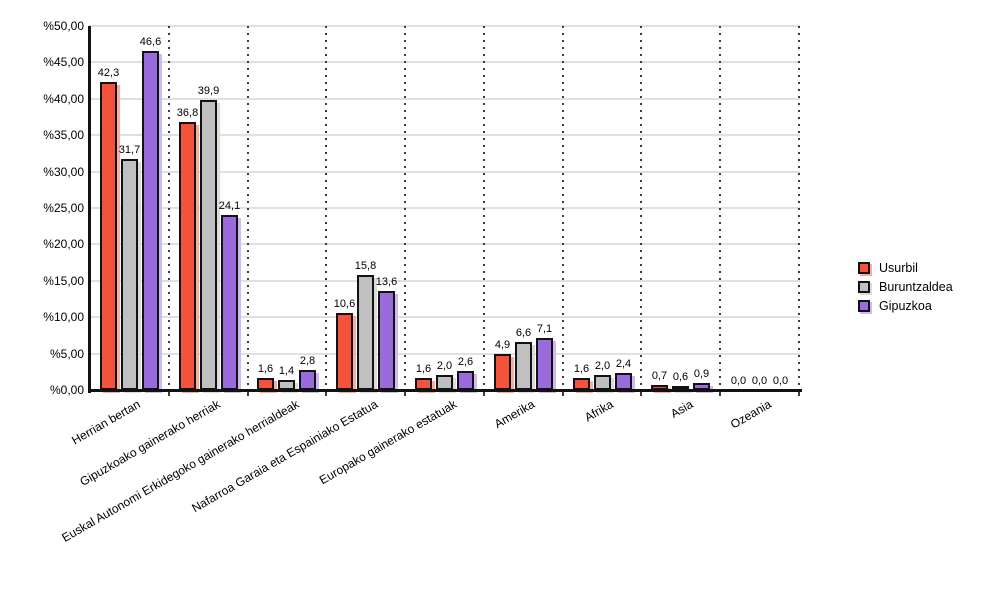  I want to click on legend-swatch-buruntzaldea-icon, so click(864, 287).